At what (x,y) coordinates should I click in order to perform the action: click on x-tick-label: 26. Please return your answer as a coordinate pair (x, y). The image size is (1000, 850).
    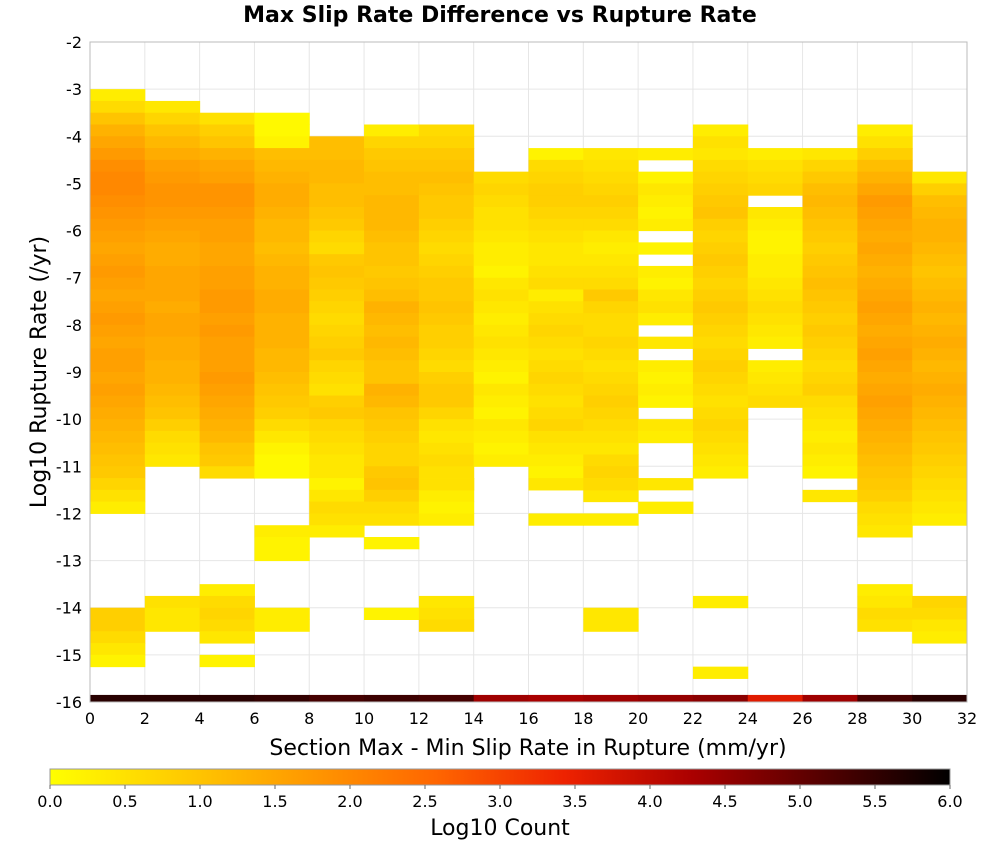
    Looking at the image, I should click on (802, 718).